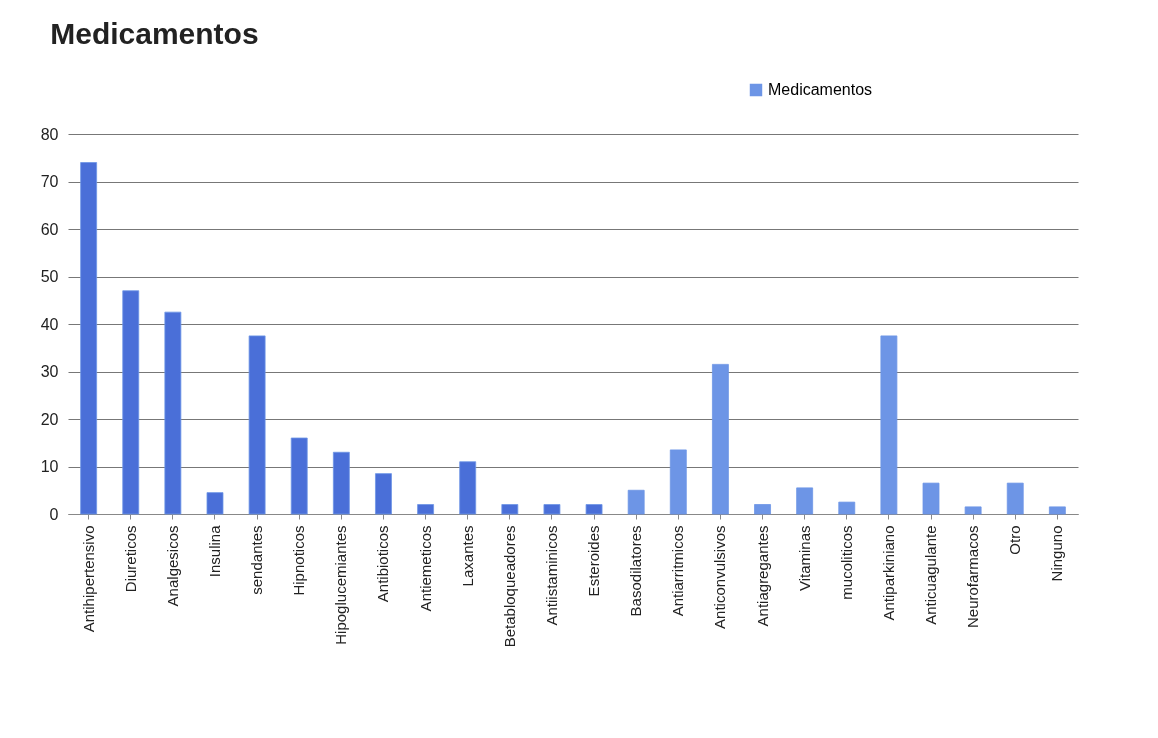 This screenshot has width=1158, height=738. What do you see at coordinates (383, 564) in the screenshot?
I see `x-tick-label: Antibioticos` at bounding box center [383, 564].